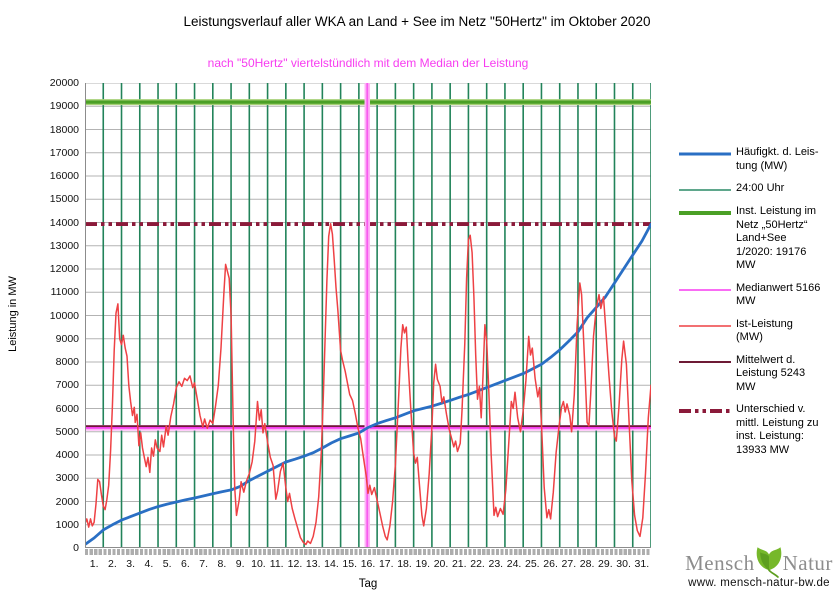 This screenshot has height=600, width=834. What do you see at coordinates (459, 564) in the screenshot?
I see `x-day-label: 21.` at bounding box center [459, 564].